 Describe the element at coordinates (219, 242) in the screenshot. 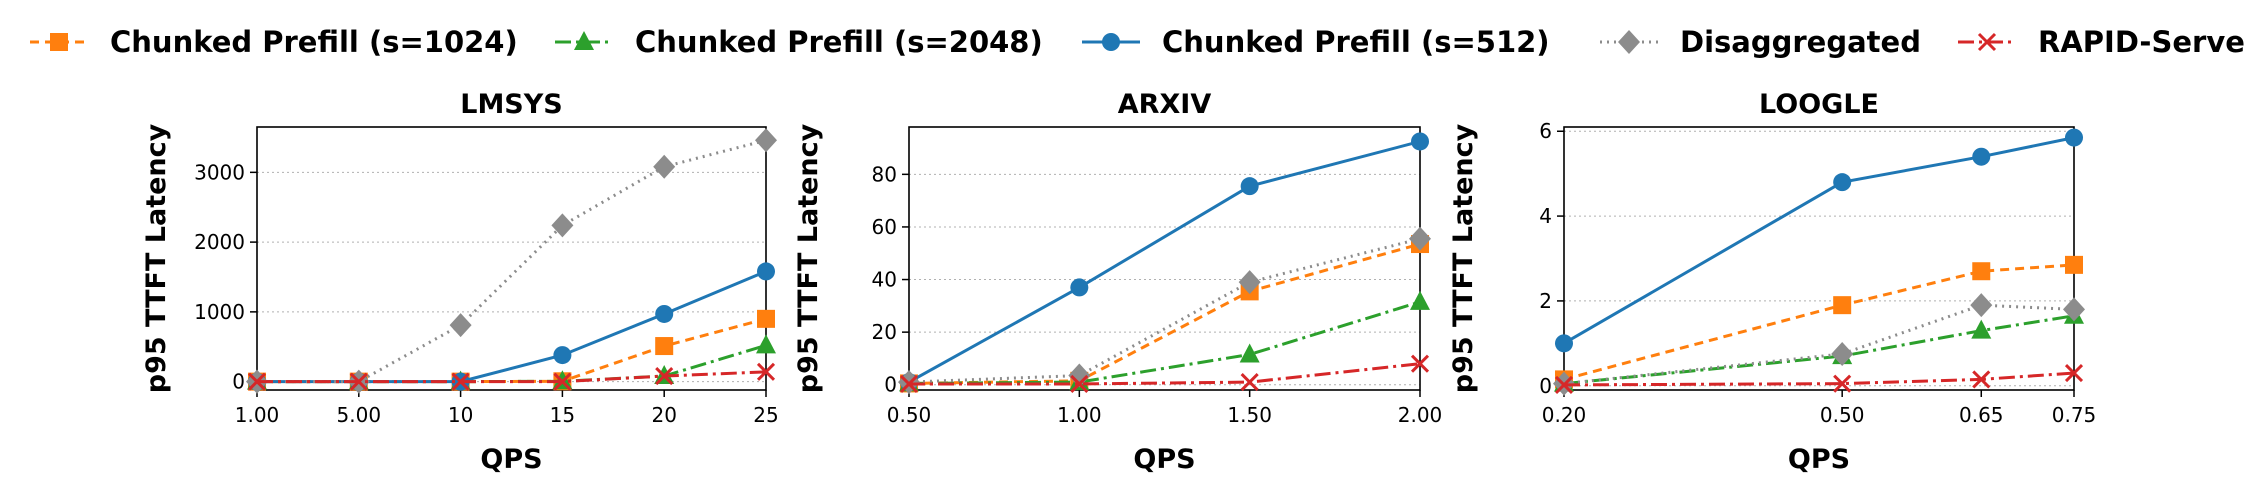

I see `y-tick-label: 2000` at that location.